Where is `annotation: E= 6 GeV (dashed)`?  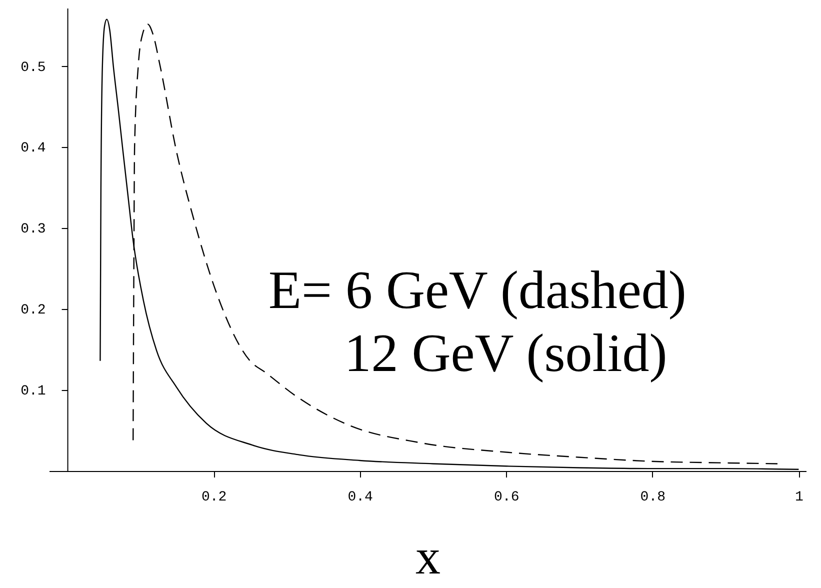
annotation: E= 6 GeV (dashed) is located at coordinates (477, 290).